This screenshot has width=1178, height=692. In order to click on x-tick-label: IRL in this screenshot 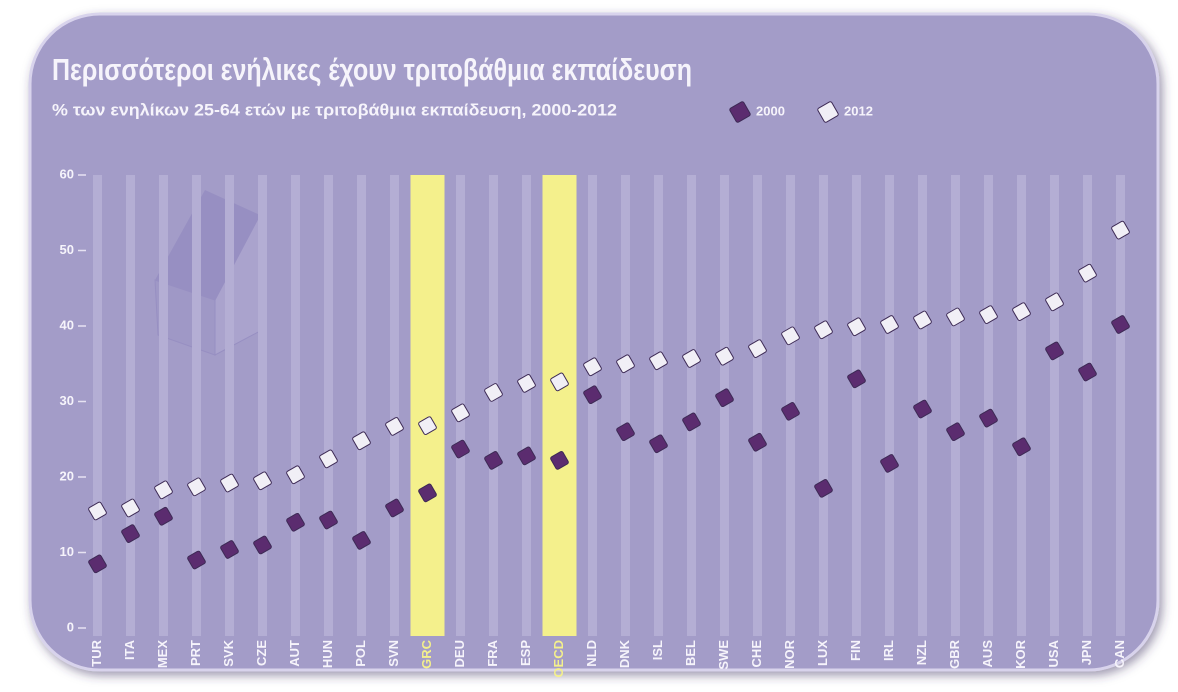, I will do `click(888, 650)`.